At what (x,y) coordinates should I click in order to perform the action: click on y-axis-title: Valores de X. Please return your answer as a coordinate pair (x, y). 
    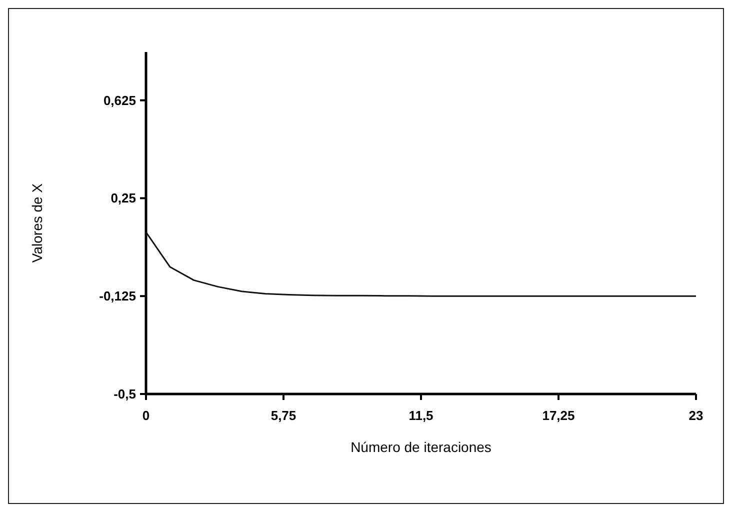
    Looking at the image, I should click on (37, 222).